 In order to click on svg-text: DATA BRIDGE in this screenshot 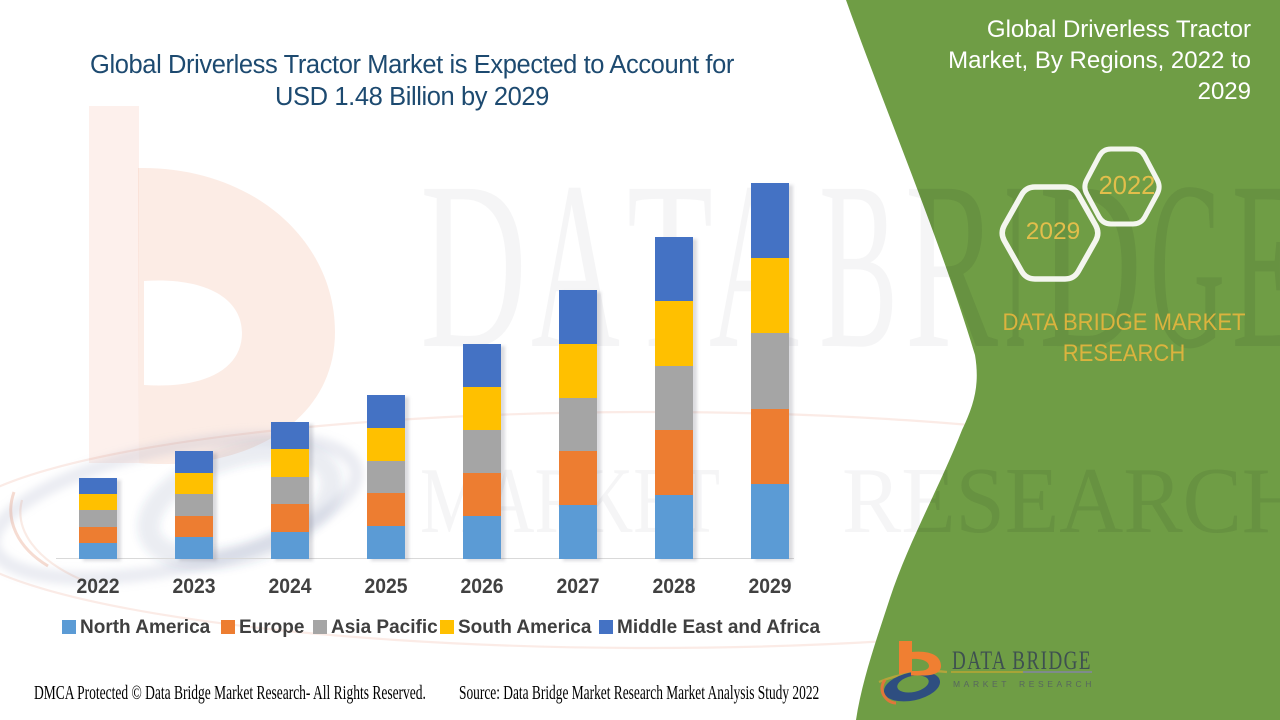, I will do `click(1022, 660)`.